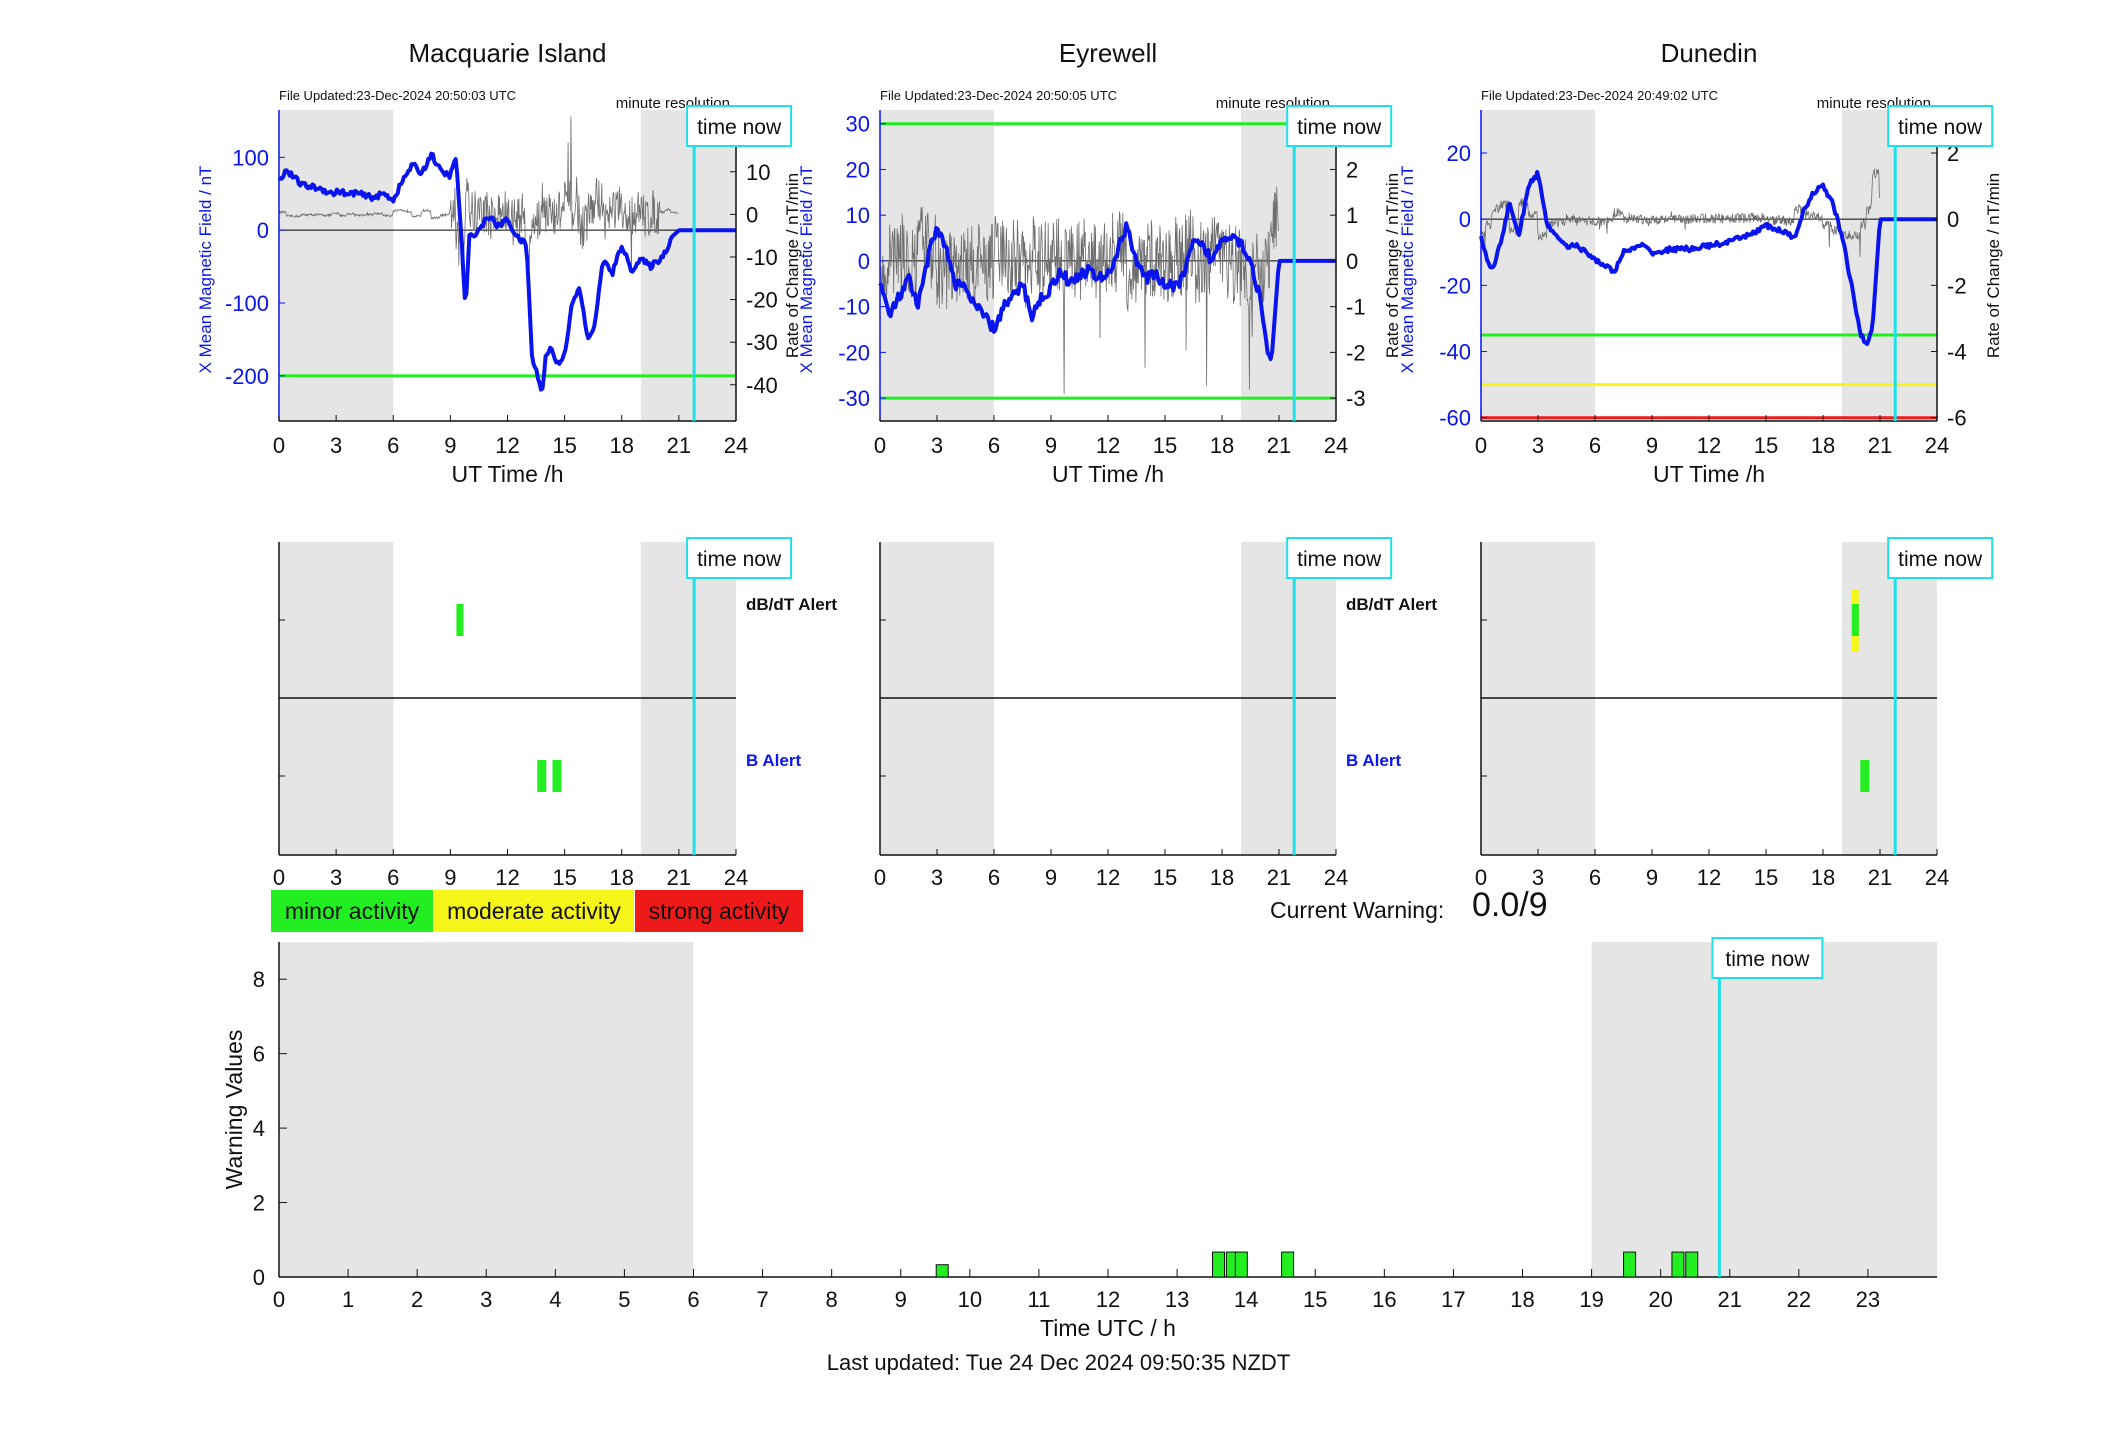  What do you see at coordinates (508, 53) in the screenshot?
I see `panel-1-title: Macquarie Island` at bounding box center [508, 53].